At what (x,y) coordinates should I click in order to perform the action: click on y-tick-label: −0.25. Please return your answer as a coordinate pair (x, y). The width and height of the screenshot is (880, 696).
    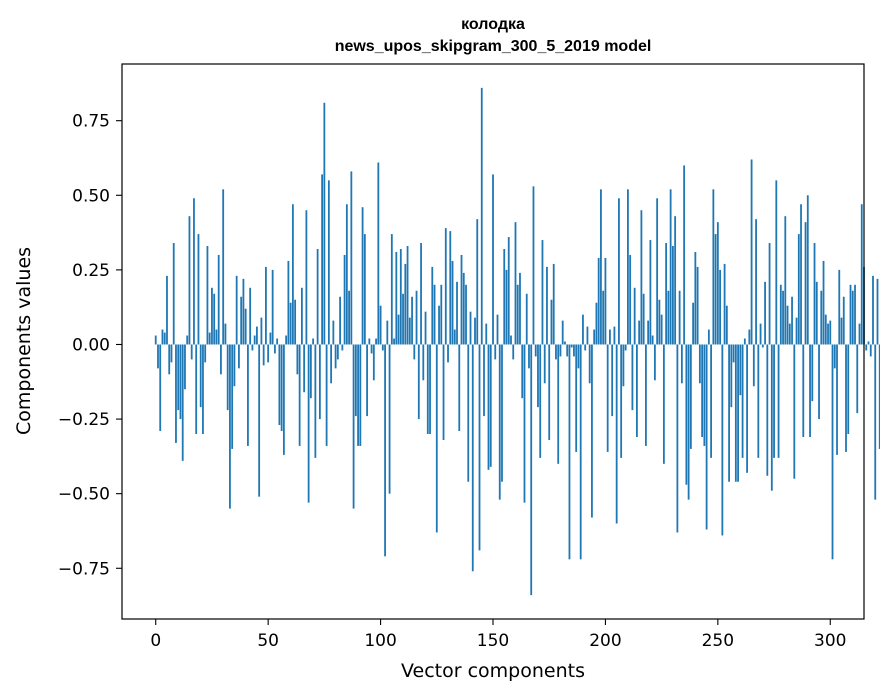
    Looking at the image, I should click on (84, 420).